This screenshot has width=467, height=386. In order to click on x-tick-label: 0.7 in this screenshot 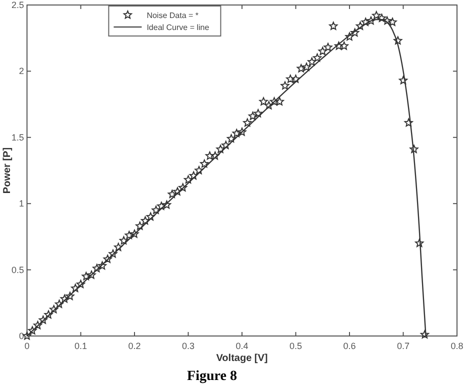, I will do `click(403, 346)`.